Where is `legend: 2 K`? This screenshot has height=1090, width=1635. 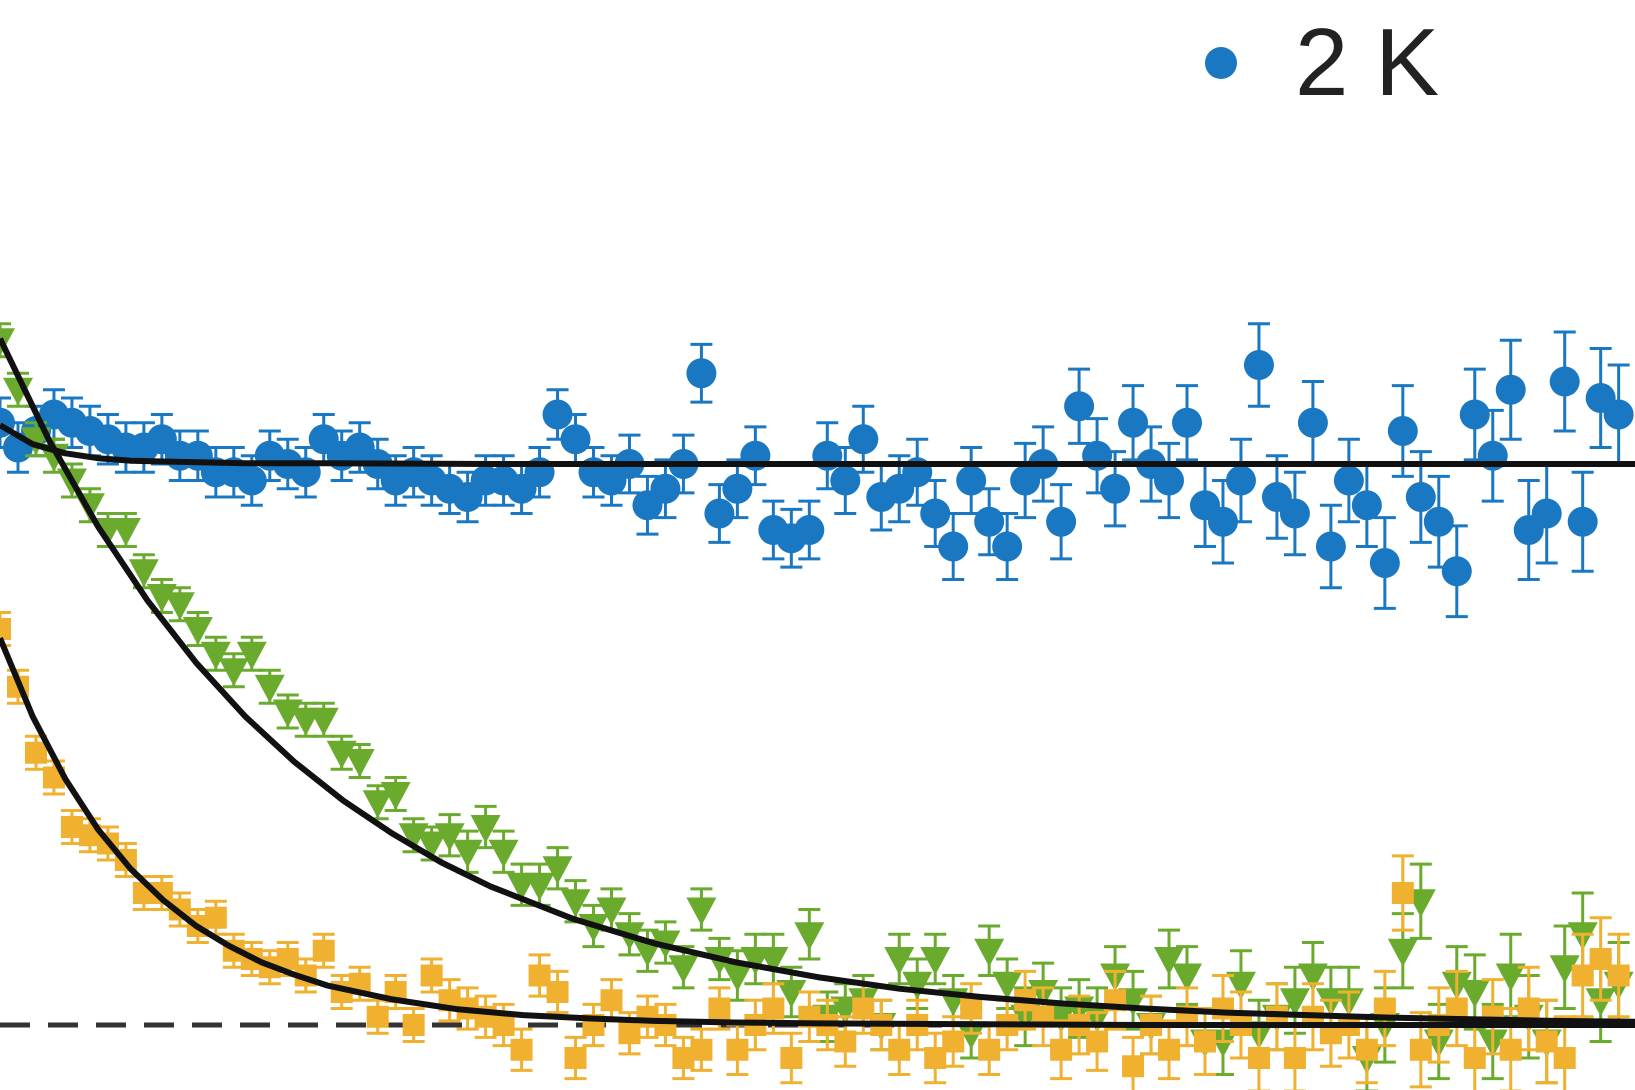
legend: 2 K is located at coordinates (1322, 63).